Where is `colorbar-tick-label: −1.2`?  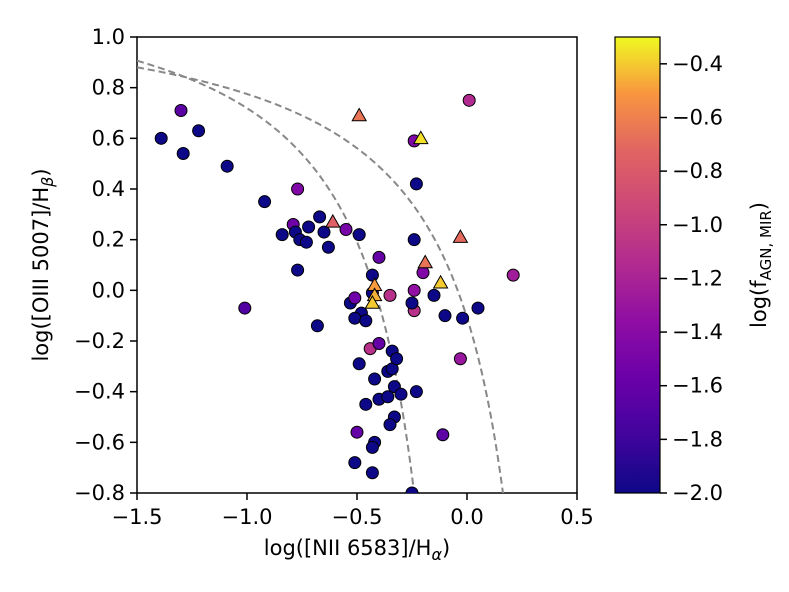 colorbar-tick-label: −1.2 is located at coordinates (697, 278).